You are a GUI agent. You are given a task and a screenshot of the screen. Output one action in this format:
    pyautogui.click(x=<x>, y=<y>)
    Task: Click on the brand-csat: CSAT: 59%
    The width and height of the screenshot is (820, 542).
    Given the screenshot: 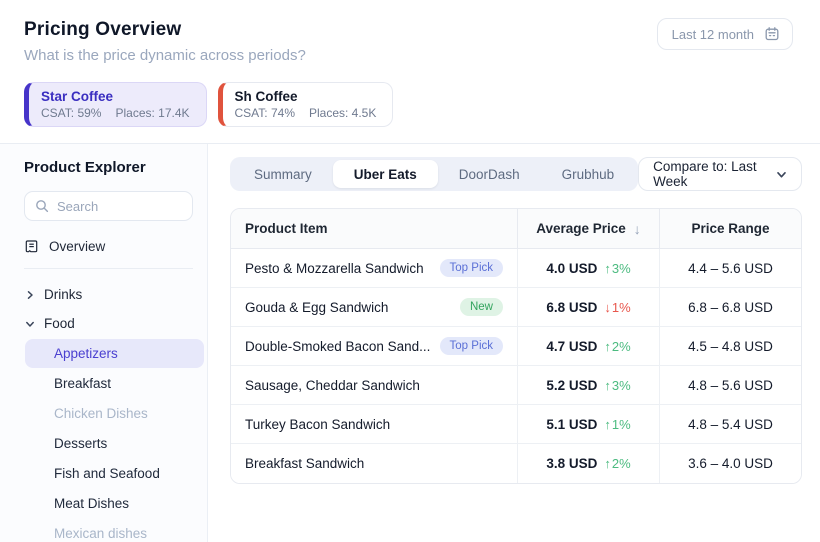 What is the action you would take?
    pyautogui.click(x=71, y=113)
    